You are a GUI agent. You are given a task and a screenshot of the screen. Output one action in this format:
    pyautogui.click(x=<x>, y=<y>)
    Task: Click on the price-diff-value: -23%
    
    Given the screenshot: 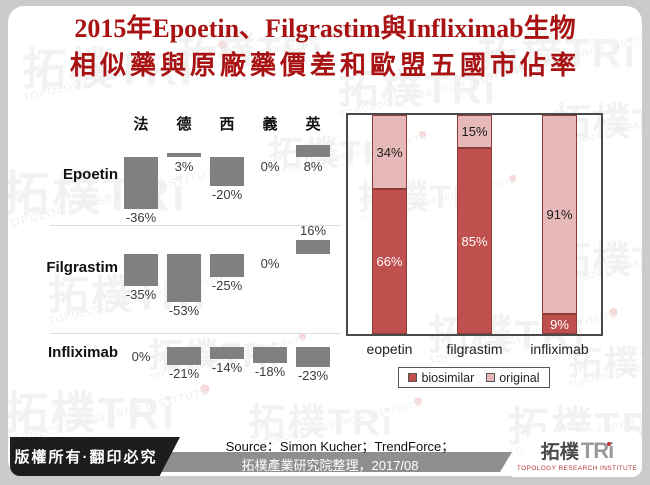 What is the action you would take?
    pyautogui.click(x=313, y=375)
    